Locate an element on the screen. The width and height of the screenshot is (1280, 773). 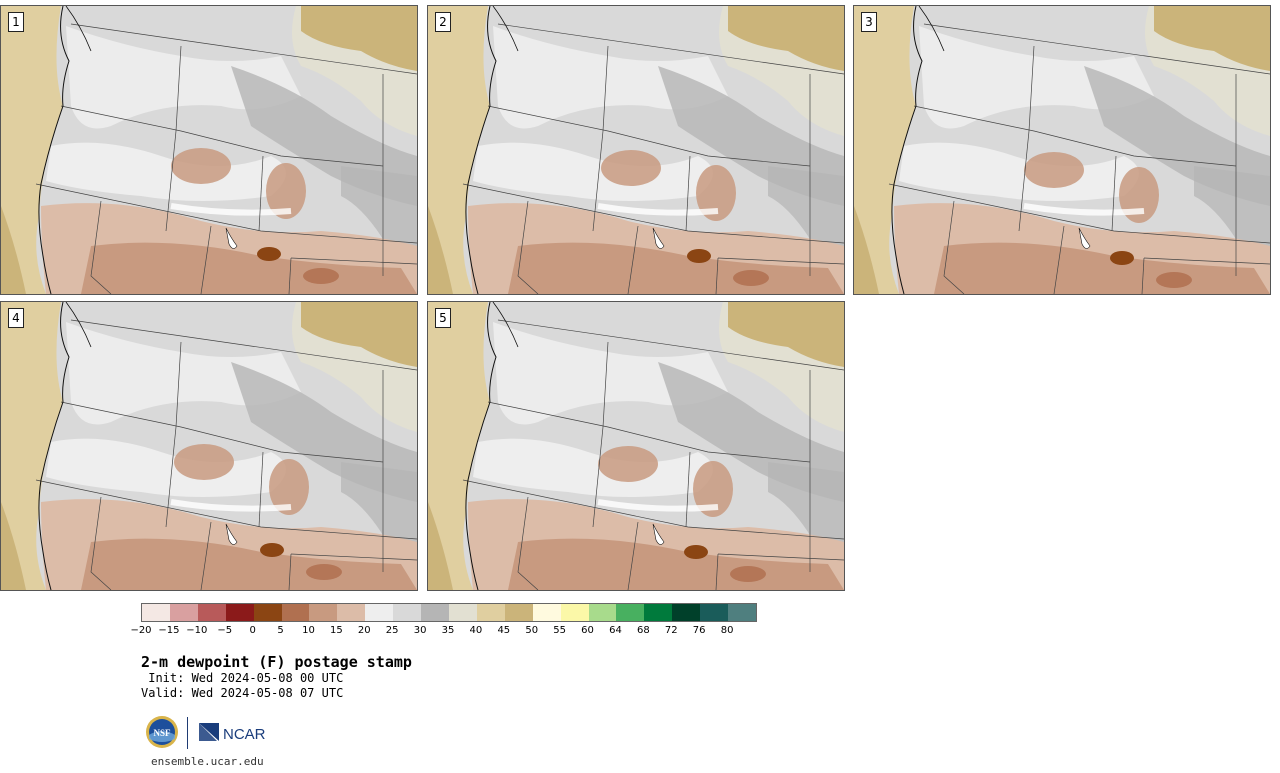
map-panel-4: 4 is located at coordinates (209, 446).